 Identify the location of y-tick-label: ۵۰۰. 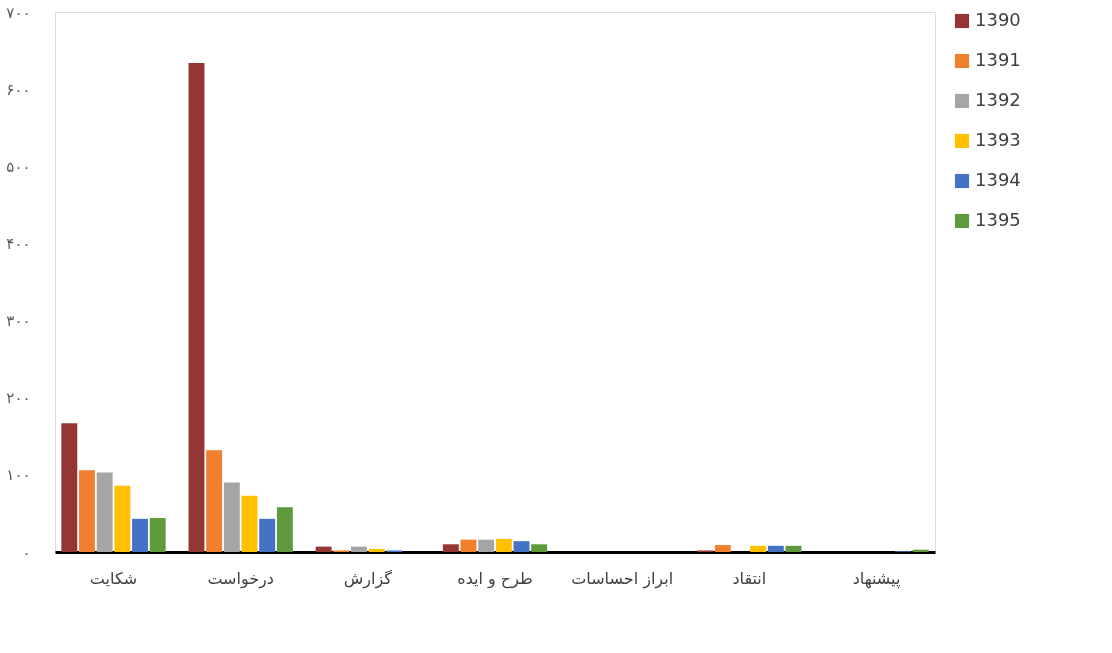
(18, 166).